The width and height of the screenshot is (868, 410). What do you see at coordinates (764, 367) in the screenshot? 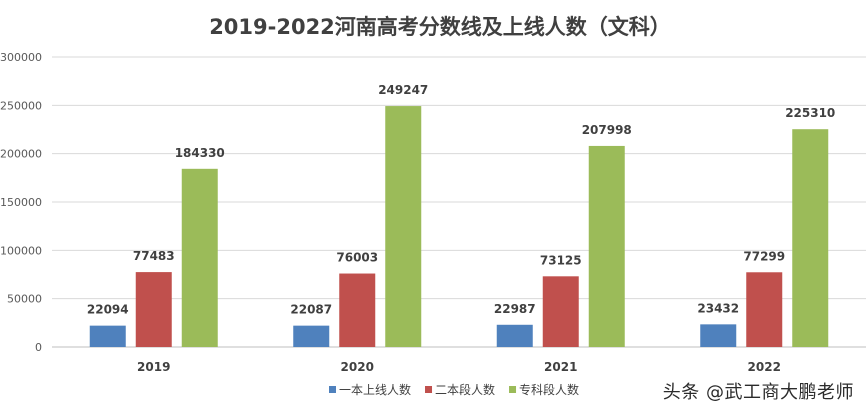
I see `x-tick-label: 2022` at bounding box center [764, 367].